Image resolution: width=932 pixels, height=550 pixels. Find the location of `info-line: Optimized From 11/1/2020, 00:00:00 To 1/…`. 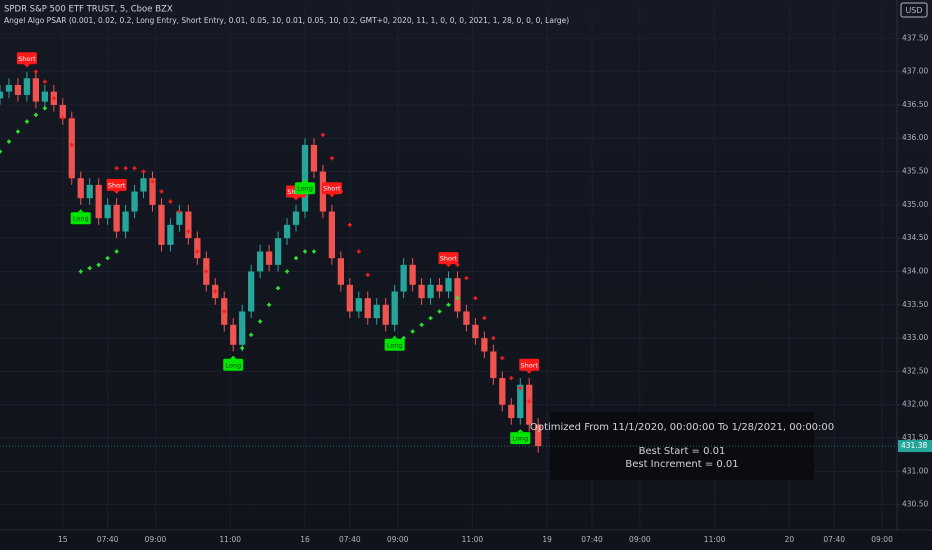

info-line: Optimized From 11/1/2020, 00:00:00 To 1/… is located at coordinates (682, 427).